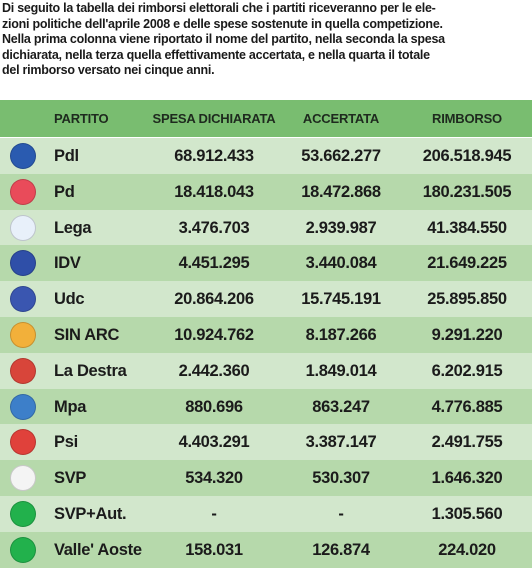  Describe the element at coordinates (467, 118) in the screenshot. I see `header-rimborso: RIMBORSO` at that location.